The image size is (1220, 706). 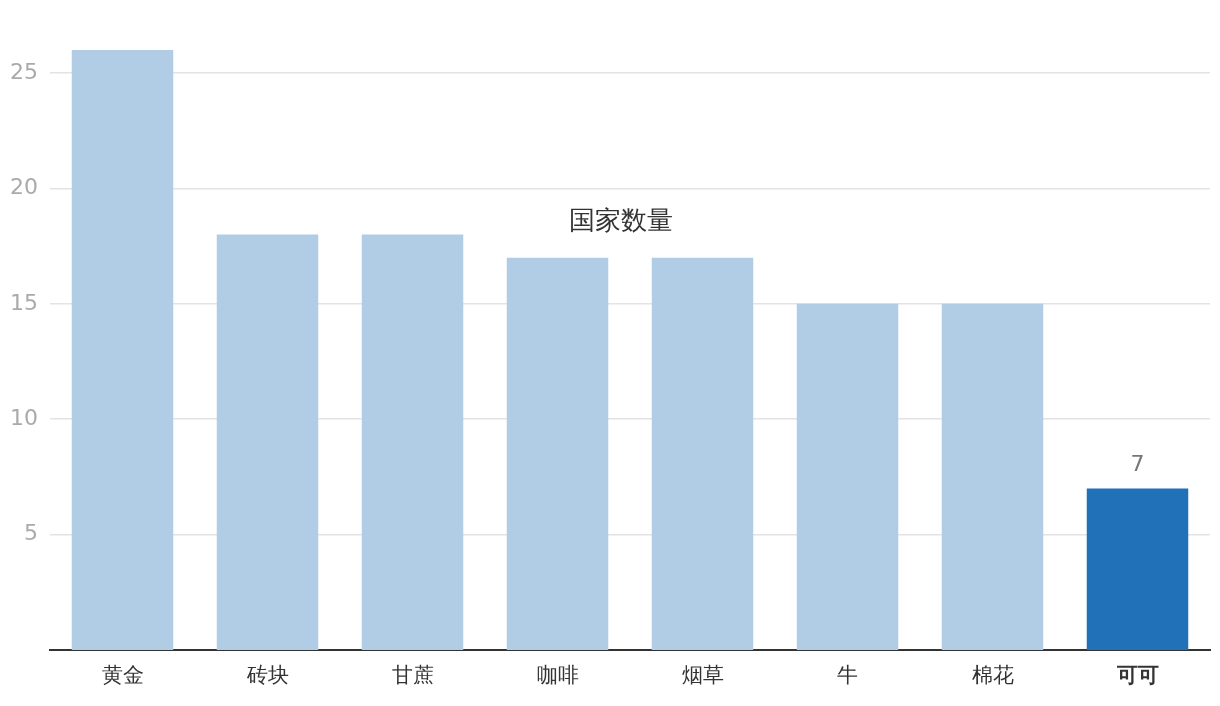 I want to click on x-tick-label: 黄金, so click(x=122, y=675).